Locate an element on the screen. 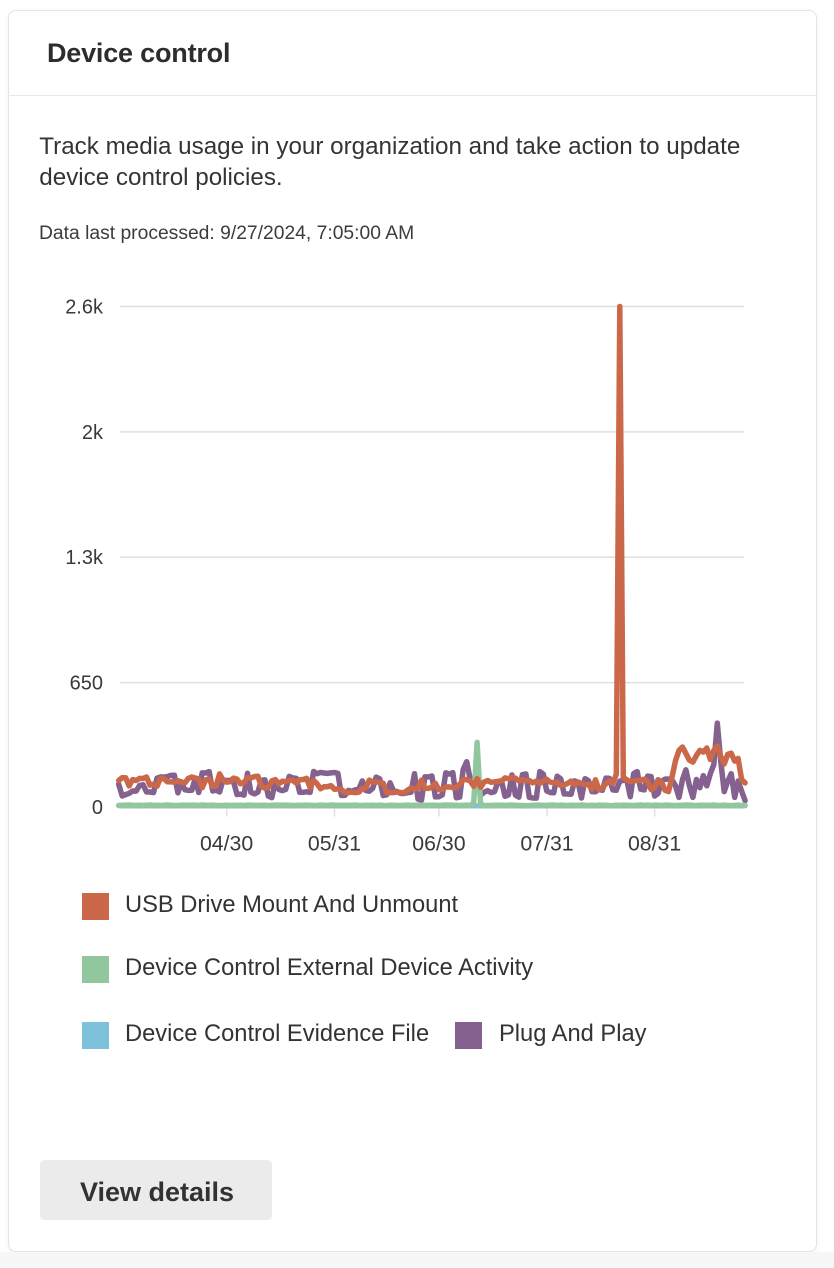  svg-text: 2.6k is located at coordinates (84, 308).